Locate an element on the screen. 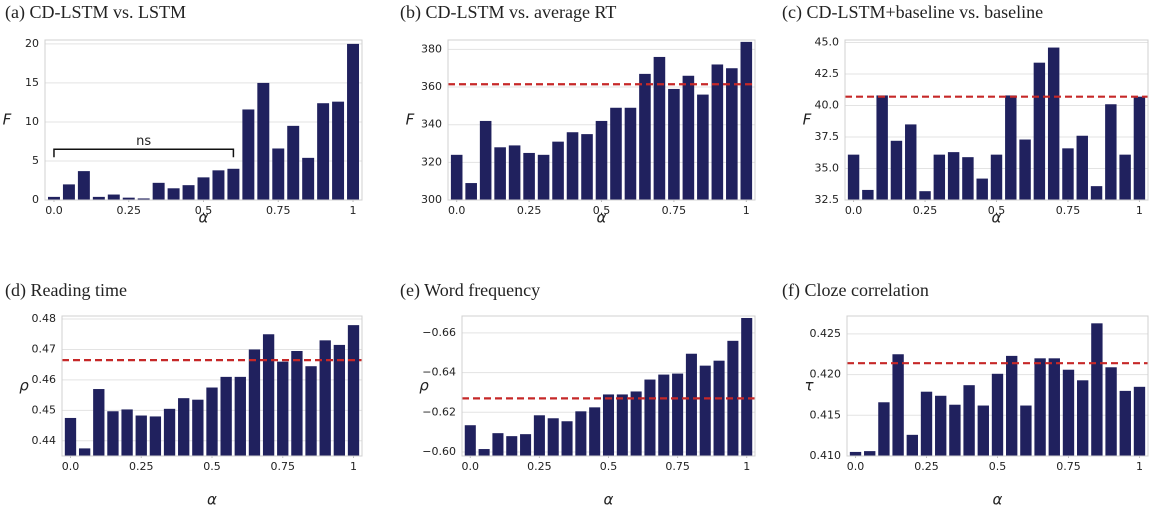 This screenshot has height=511, width=1153. y-tick-label: 45.0 is located at coordinates (827, 42).